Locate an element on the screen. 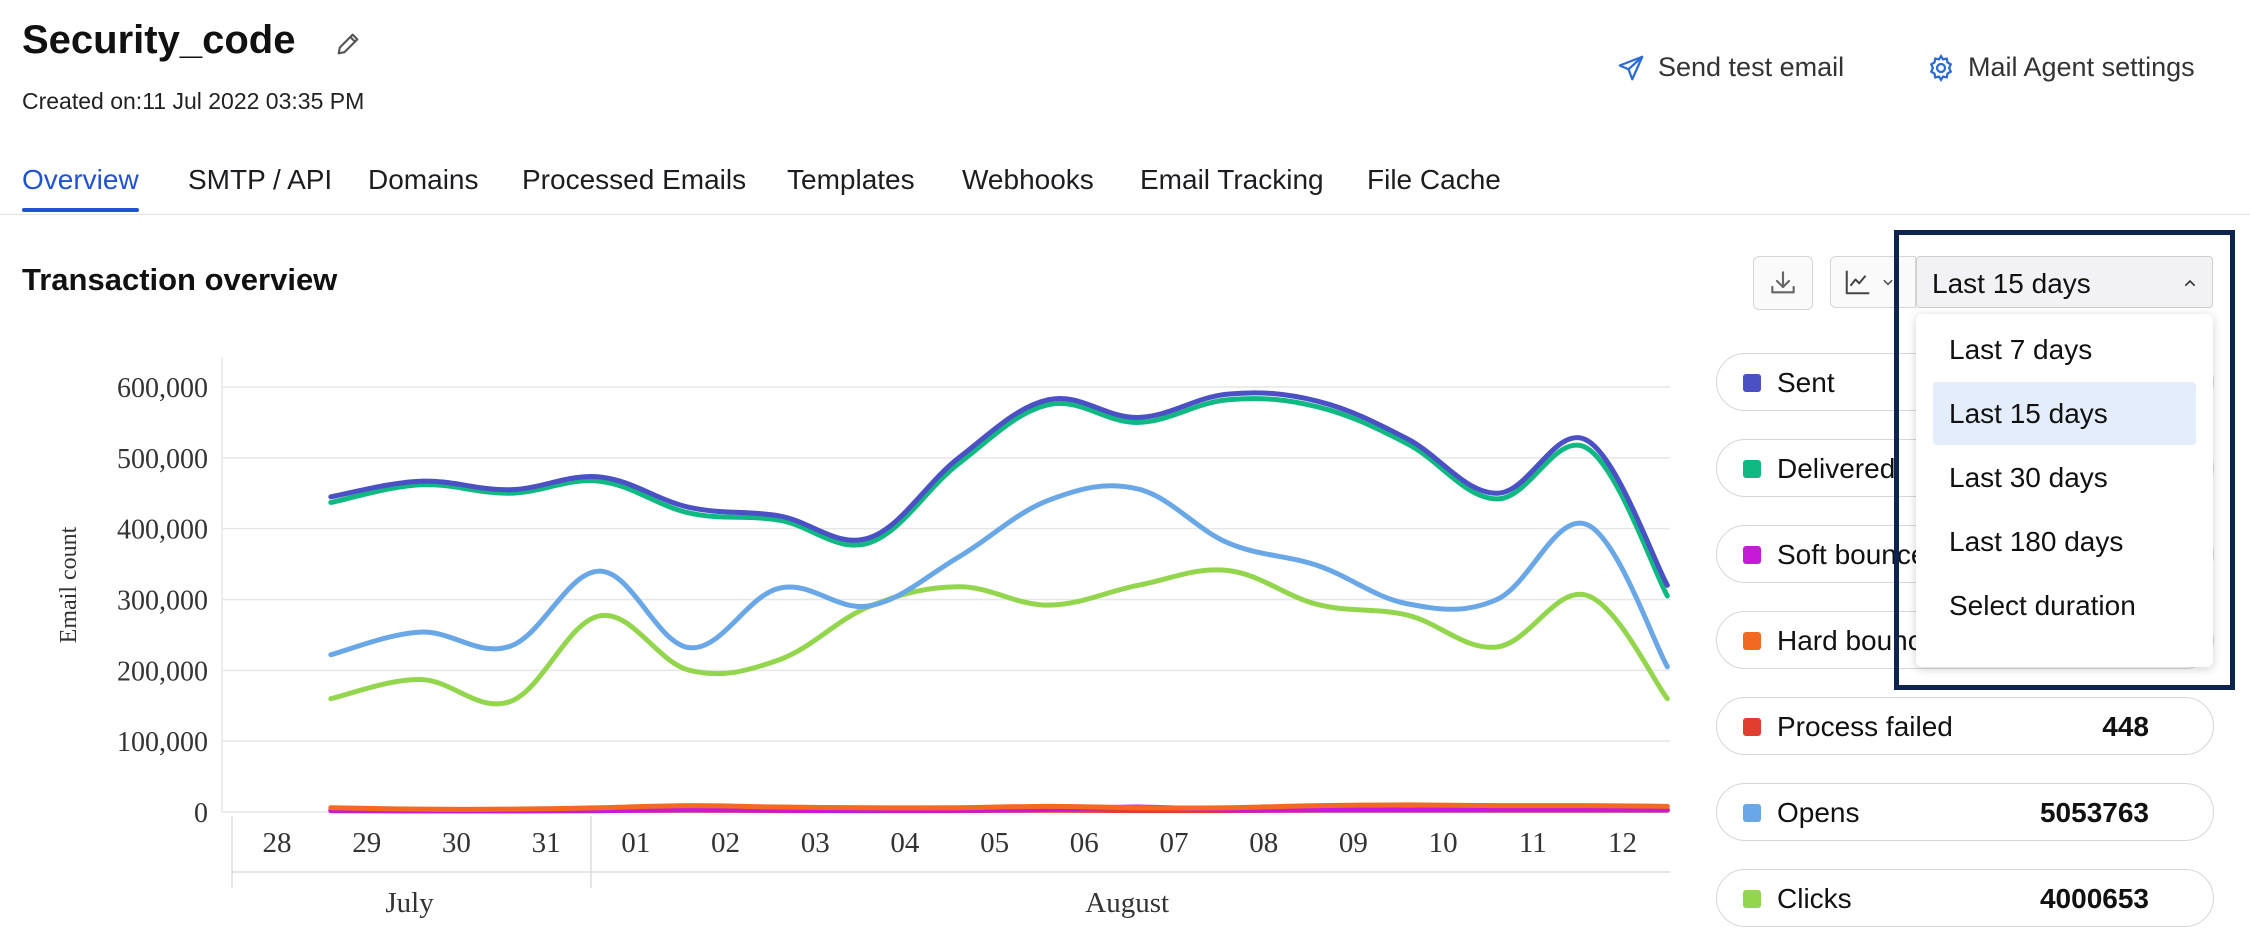 The width and height of the screenshot is (2250, 948). download-button is located at coordinates (1783, 283).